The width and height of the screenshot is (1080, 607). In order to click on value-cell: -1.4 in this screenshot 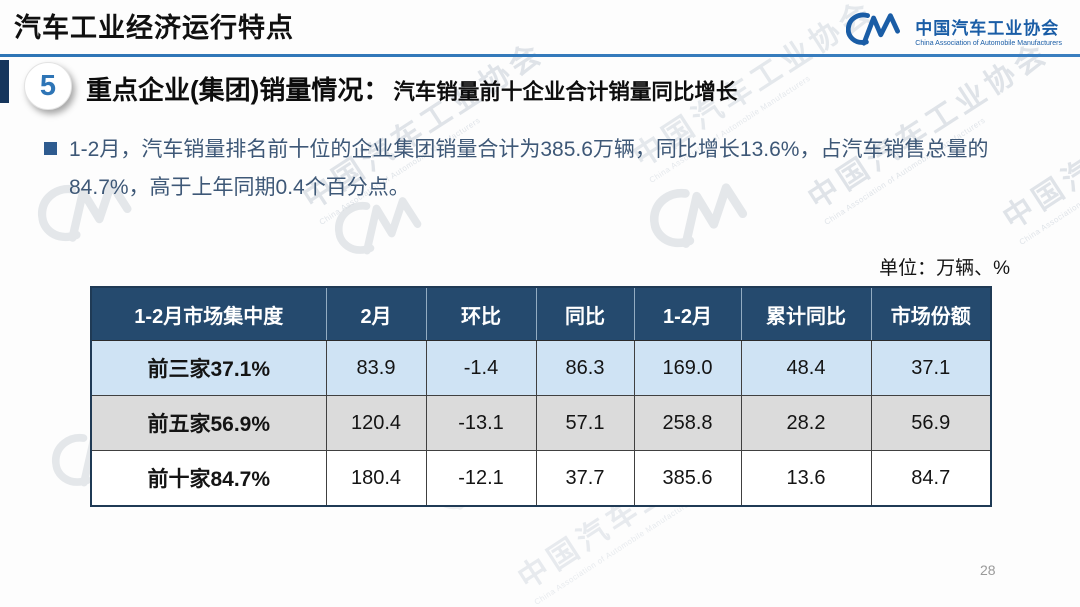, I will do `click(481, 368)`.